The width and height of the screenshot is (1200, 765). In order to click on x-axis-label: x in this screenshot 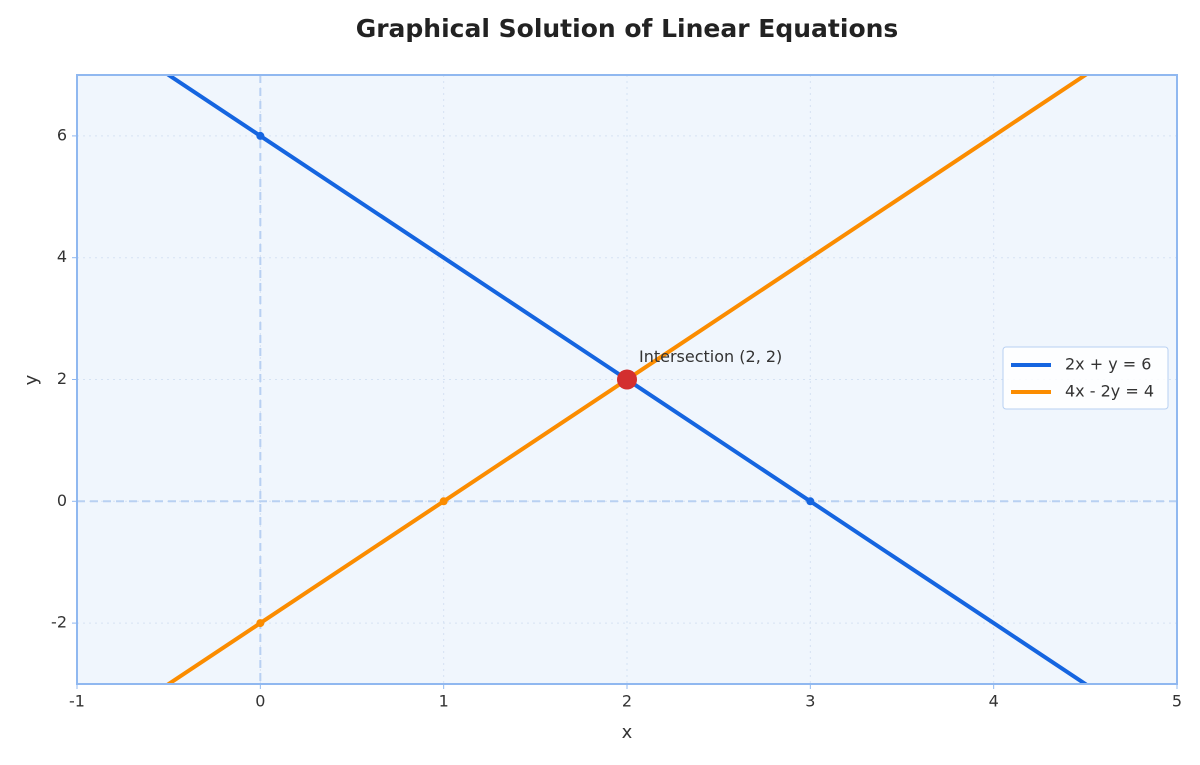, I will do `click(627, 732)`.